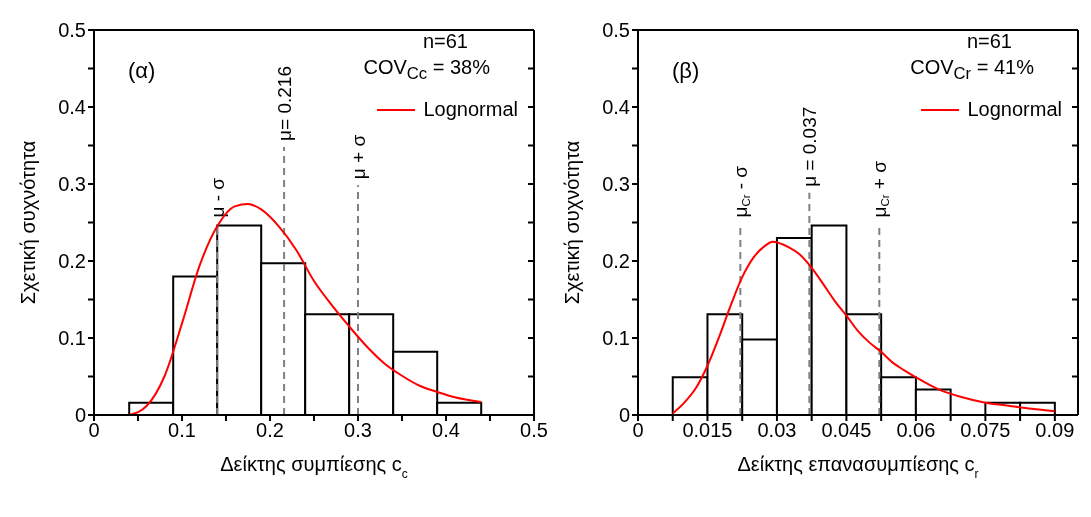 The height and width of the screenshot is (517, 1091). Describe the element at coordinates (446, 430) in the screenshot. I see `x-tick-label: 0.4` at that location.